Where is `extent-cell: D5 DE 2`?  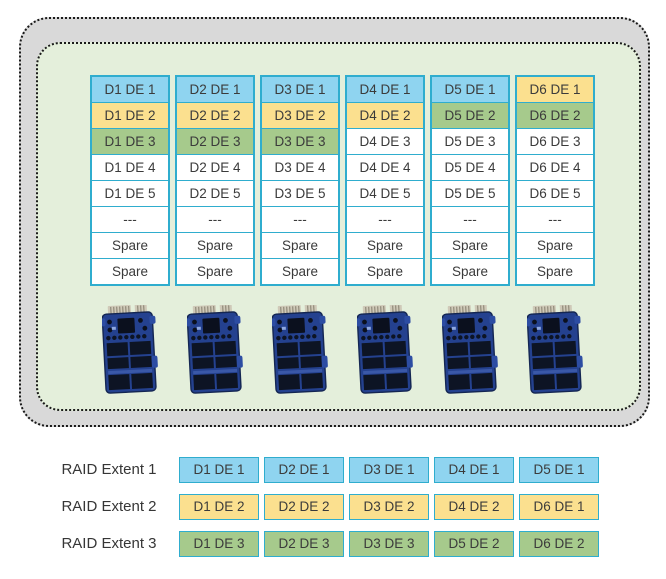
extent-cell: D5 DE 2 is located at coordinates (470, 116).